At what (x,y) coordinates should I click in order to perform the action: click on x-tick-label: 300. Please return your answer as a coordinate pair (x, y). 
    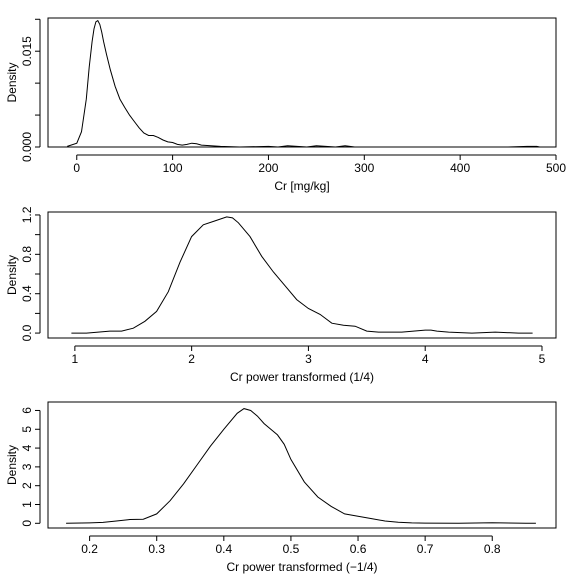
    Looking at the image, I should click on (364, 168).